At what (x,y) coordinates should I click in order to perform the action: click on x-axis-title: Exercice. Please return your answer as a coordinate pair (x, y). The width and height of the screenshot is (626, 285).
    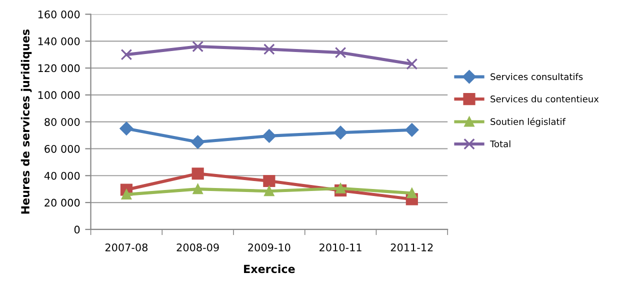
    Looking at the image, I should click on (269, 269).